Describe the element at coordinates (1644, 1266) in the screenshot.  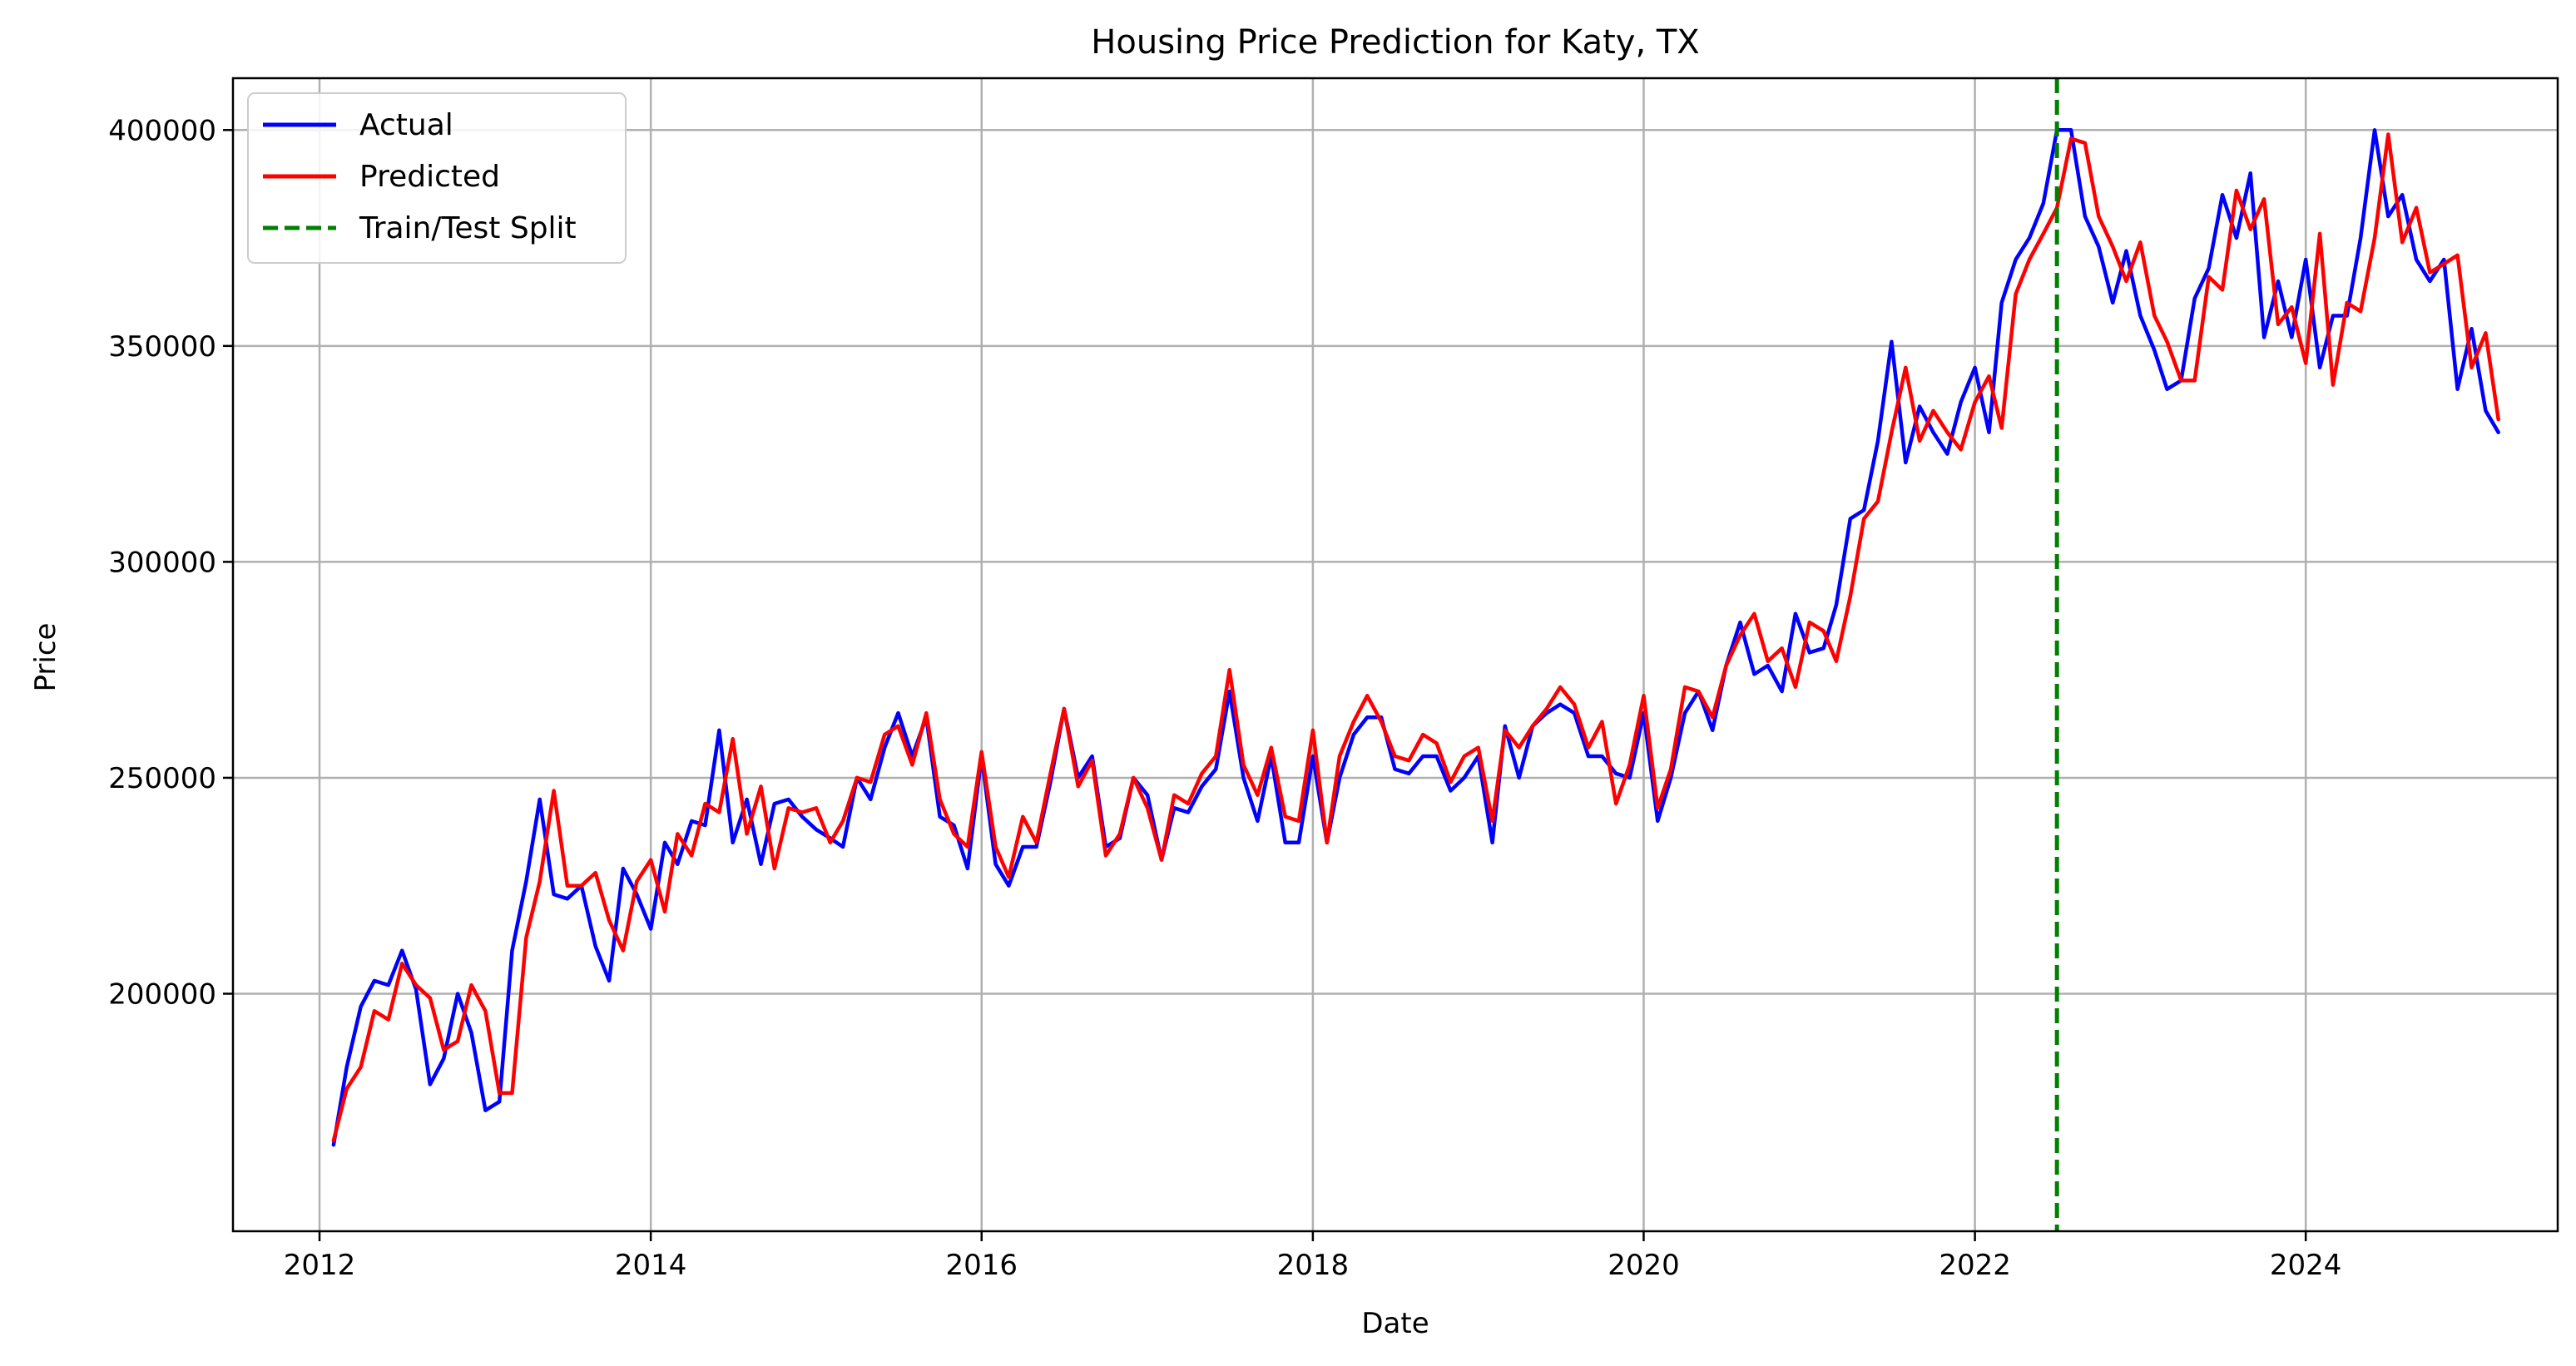
I see `x-tick-label: 2020` at that location.